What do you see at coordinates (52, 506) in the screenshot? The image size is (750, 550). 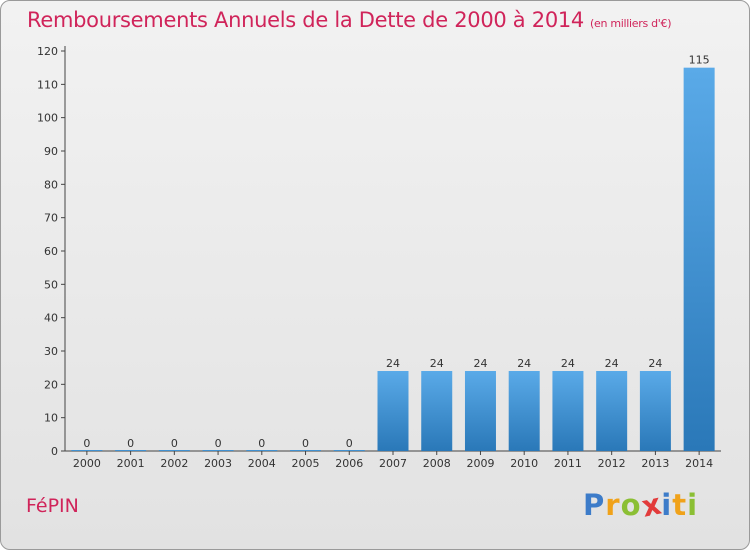 I see `place-name: FéPIN` at bounding box center [52, 506].